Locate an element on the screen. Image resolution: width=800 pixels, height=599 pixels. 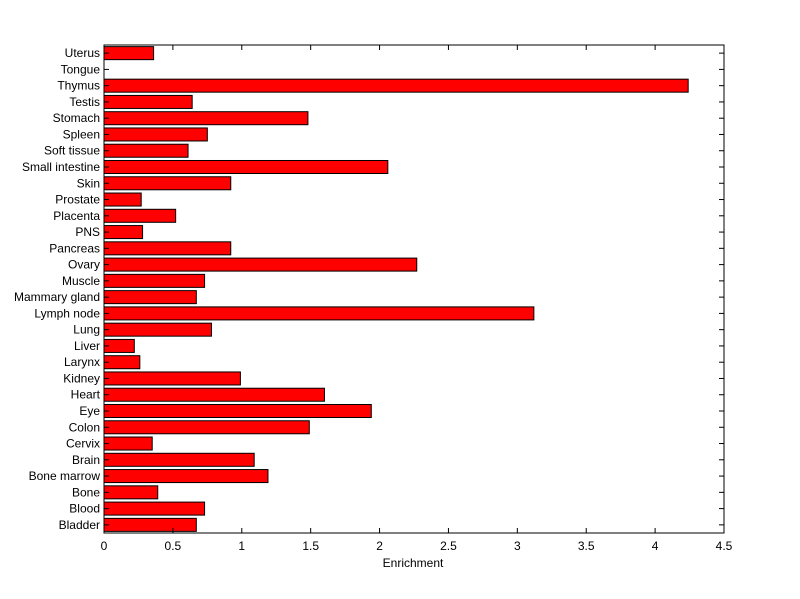
bar-lymph-node is located at coordinates (319, 313).